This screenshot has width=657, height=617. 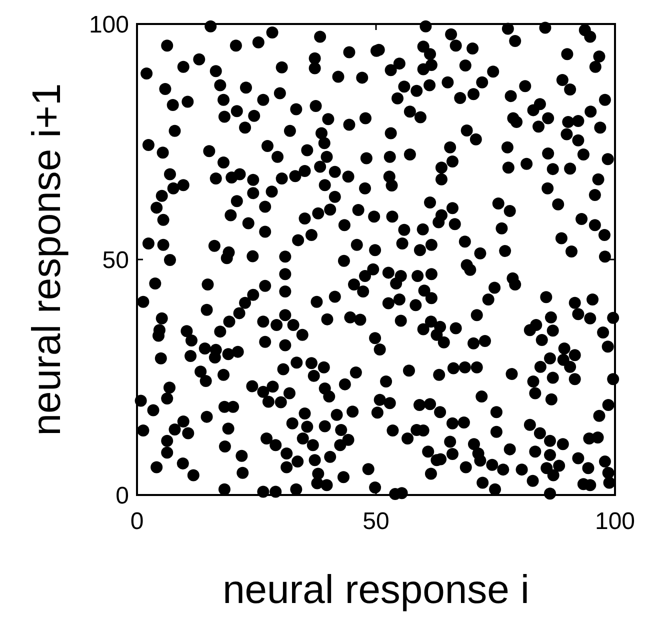 What do you see at coordinates (615, 521) in the screenshot?
I see `x-tick-label: 100` at bounding box center [615, 521].